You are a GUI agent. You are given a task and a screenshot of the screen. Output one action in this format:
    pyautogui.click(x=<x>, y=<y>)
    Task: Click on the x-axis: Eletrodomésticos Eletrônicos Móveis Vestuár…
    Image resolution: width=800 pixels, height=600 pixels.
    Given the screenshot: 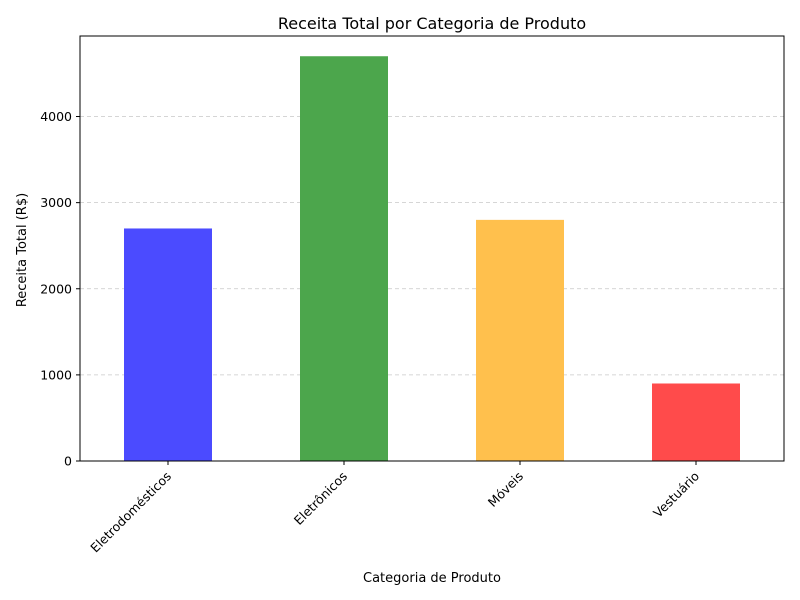 What is the action you would take?
    pyautogui.click(x=394, y=508)
    